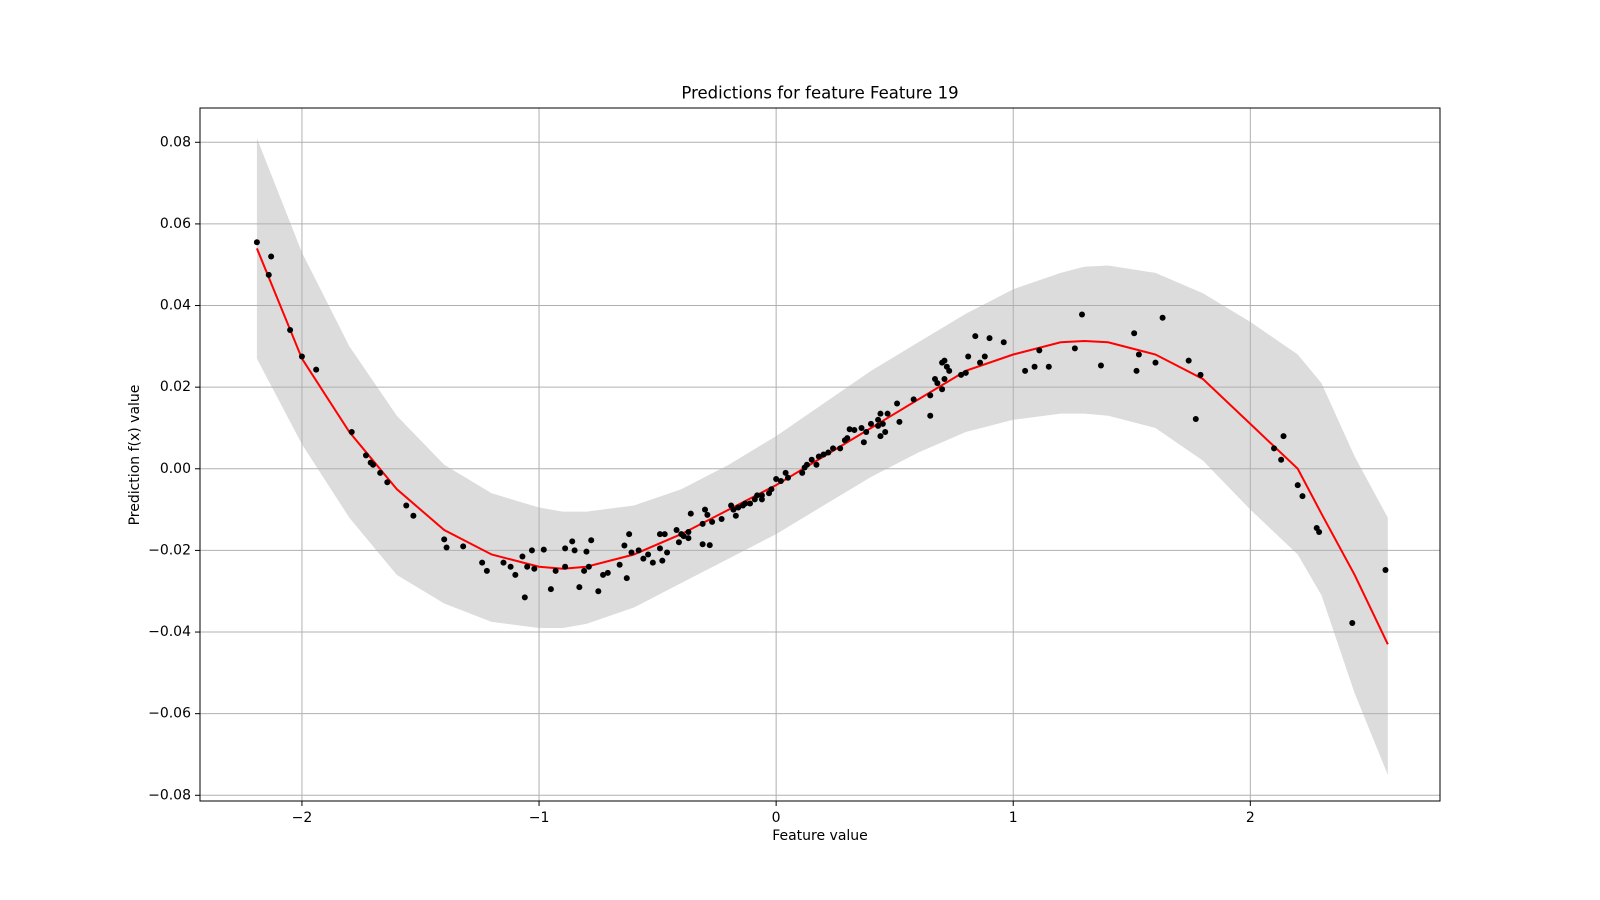 This screenshot has height=900, width=1600. What do you see at coordinates (175, 306) in the screenshot?
I see `y-tick-label: 0.04` at bounding box center [175, 306].